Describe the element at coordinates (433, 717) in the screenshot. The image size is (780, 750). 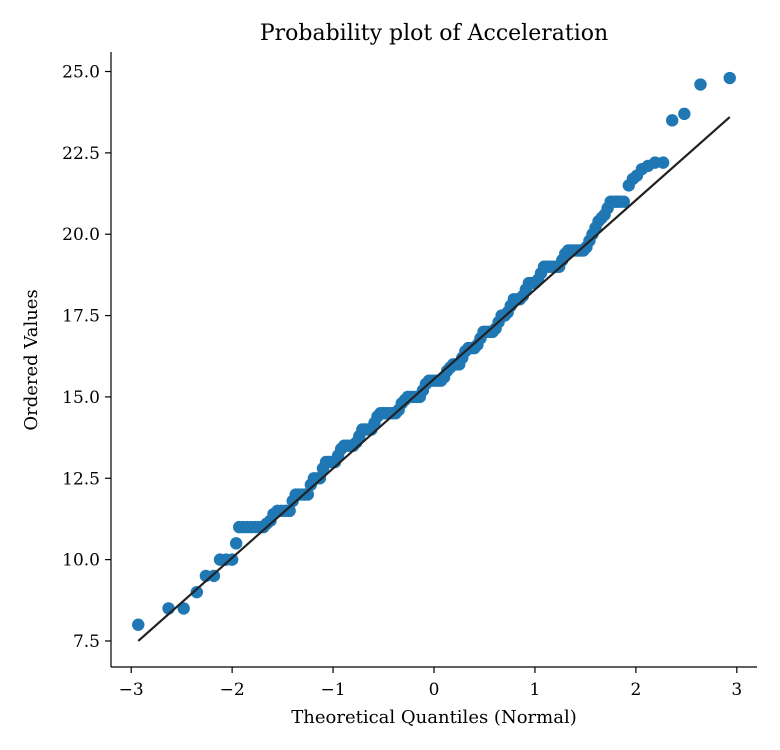
I see `x-axis-title: Theoretical Quantiles (Normal)` at that location.